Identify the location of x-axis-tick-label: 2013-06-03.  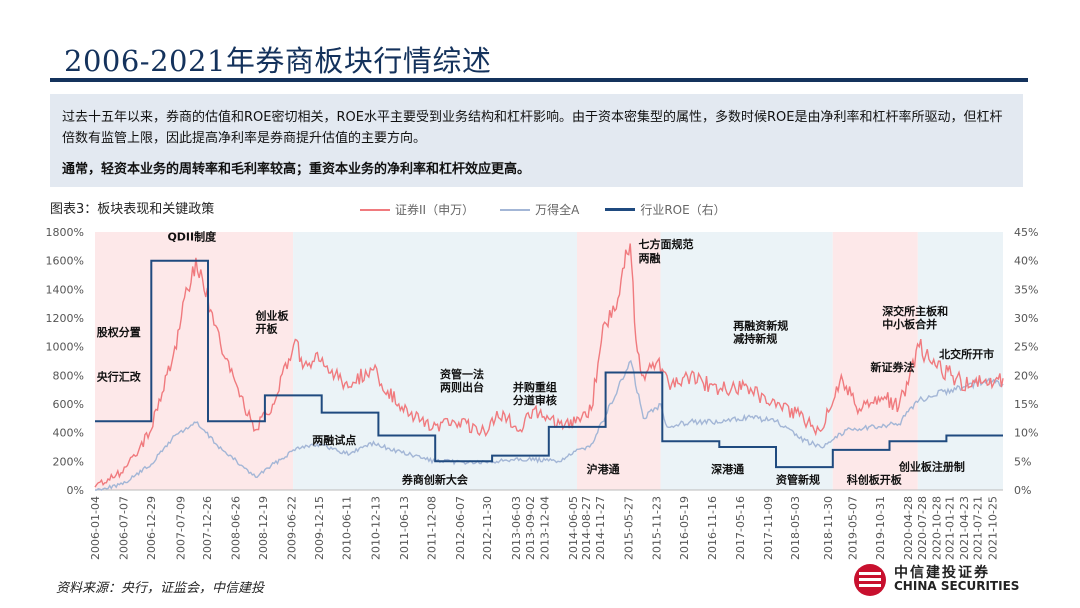
(516, 528).